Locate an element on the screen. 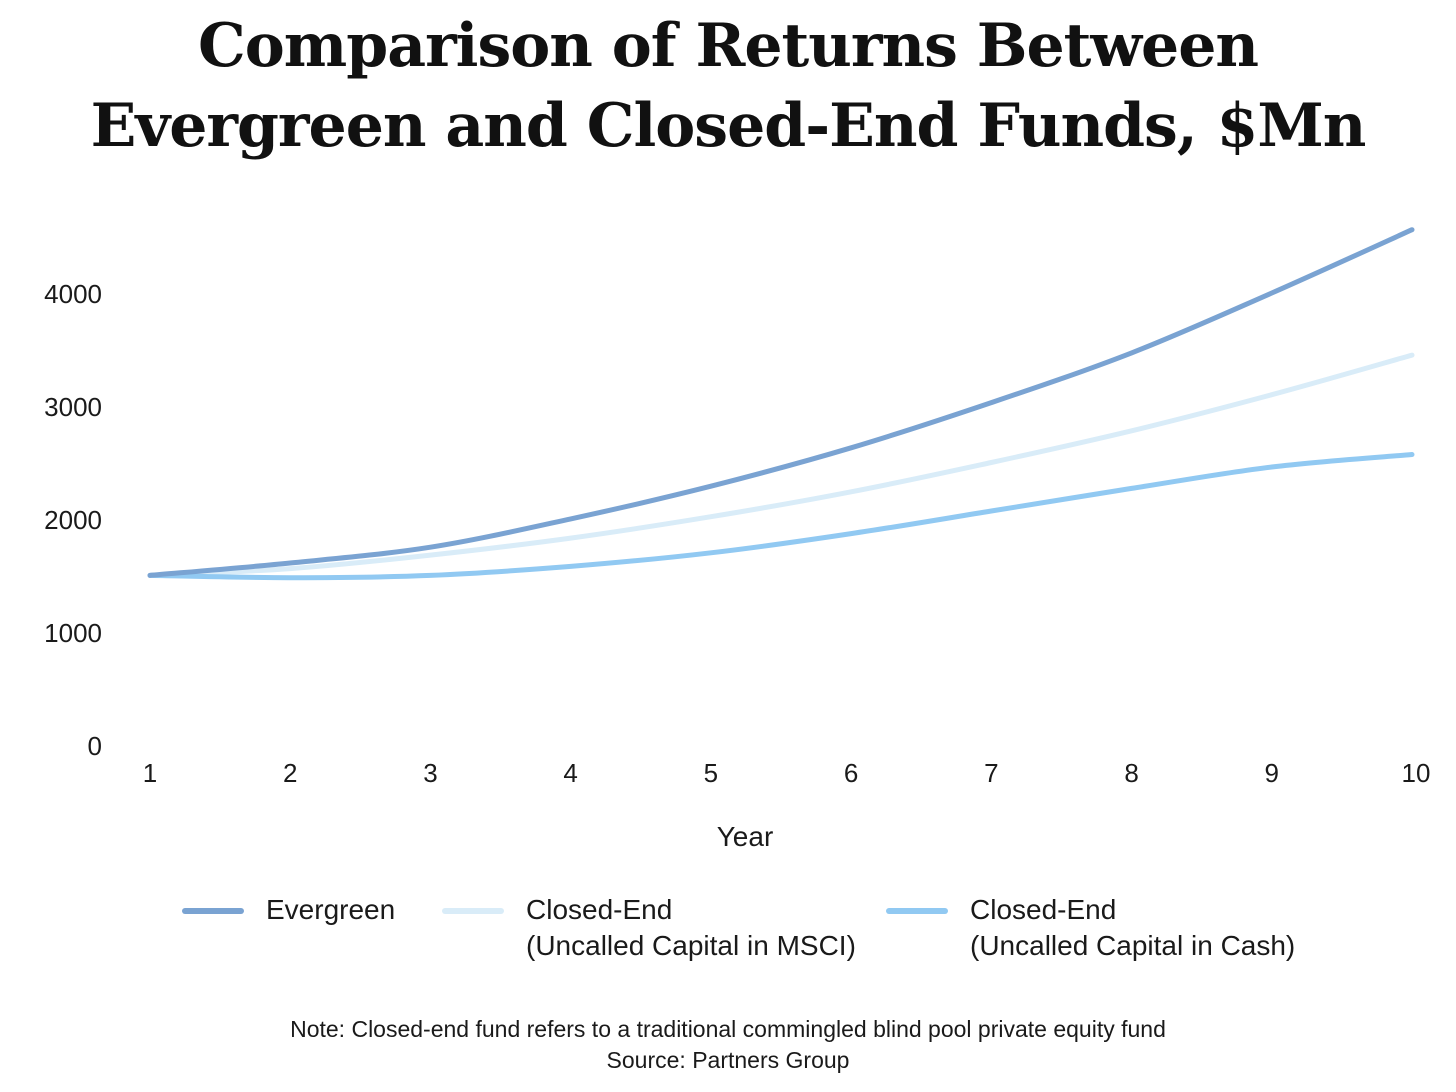 The width and height of the screenshot is (1456, 1092). x-tick-label: 4 is located at coordinates (570, 773).